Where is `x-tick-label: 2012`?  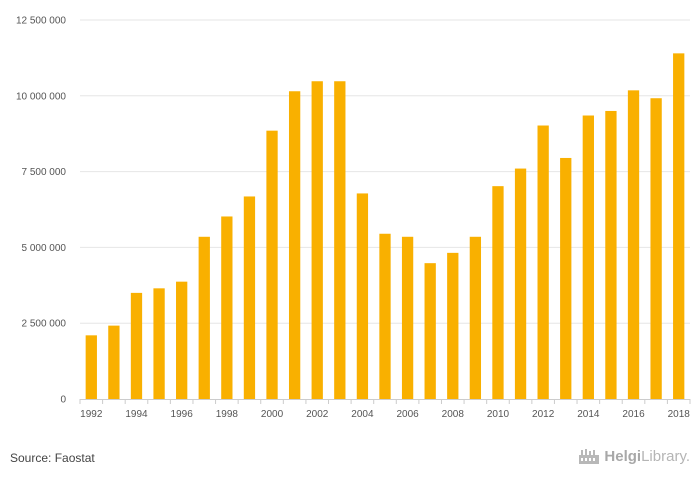
x-tick-label: 2012 is located at coordinates (543, 414).